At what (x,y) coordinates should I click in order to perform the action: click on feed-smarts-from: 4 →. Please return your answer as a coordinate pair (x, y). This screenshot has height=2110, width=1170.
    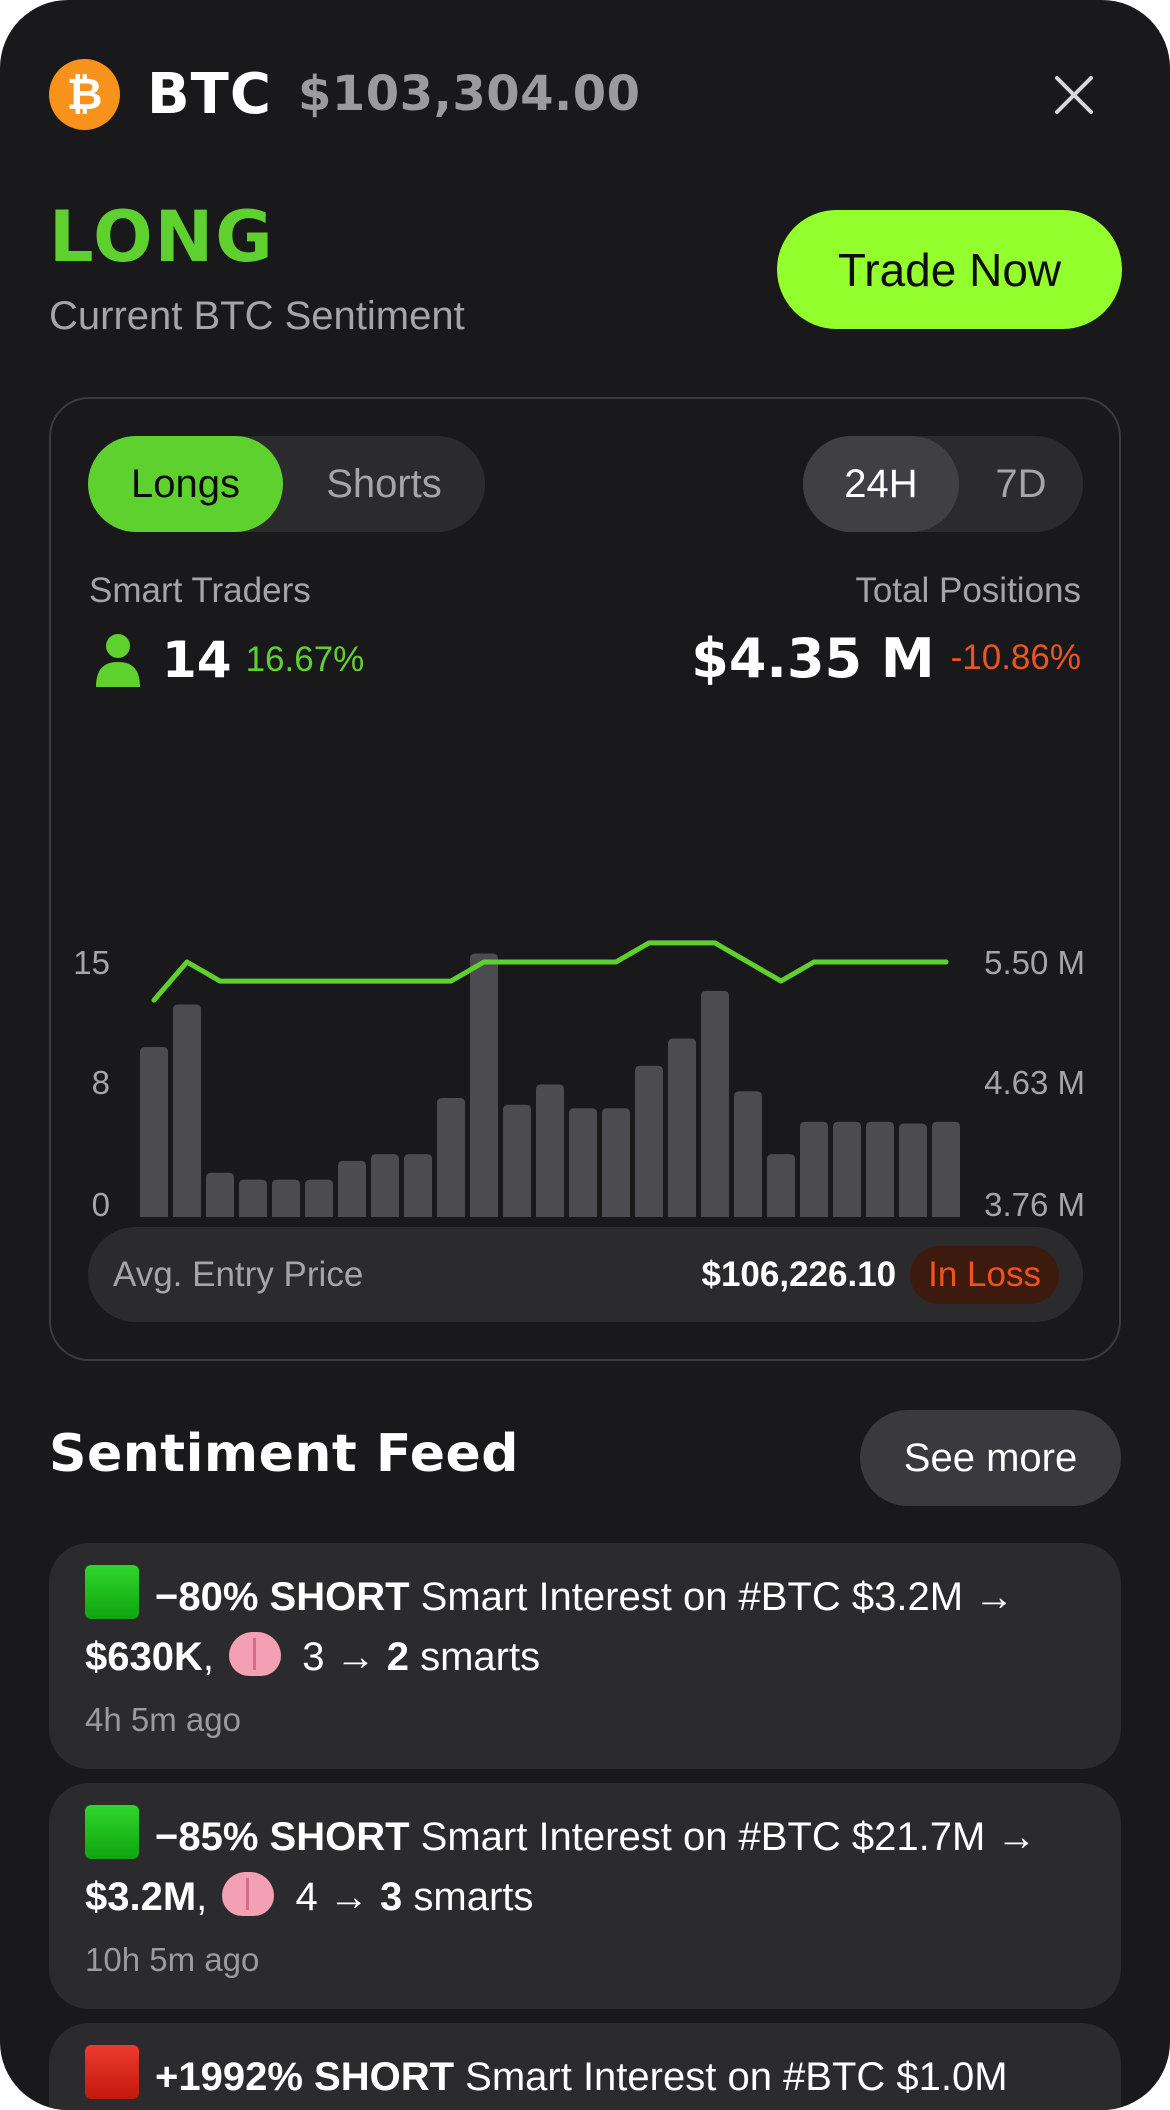
    Looking at the image, I should click on (332, 1897).